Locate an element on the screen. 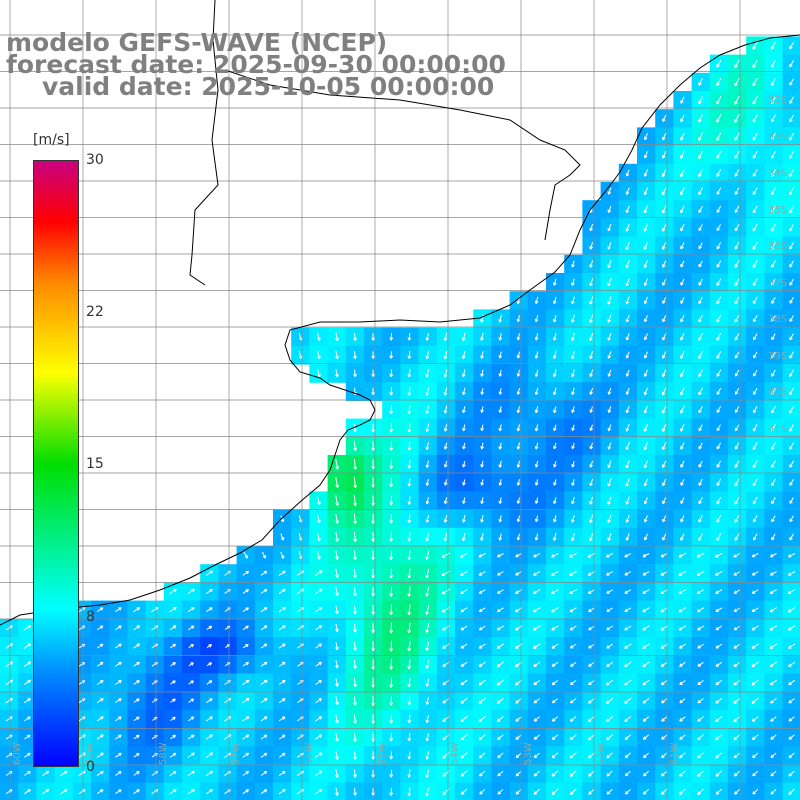  lat-label: 33S is located at coordinates (778, 137).